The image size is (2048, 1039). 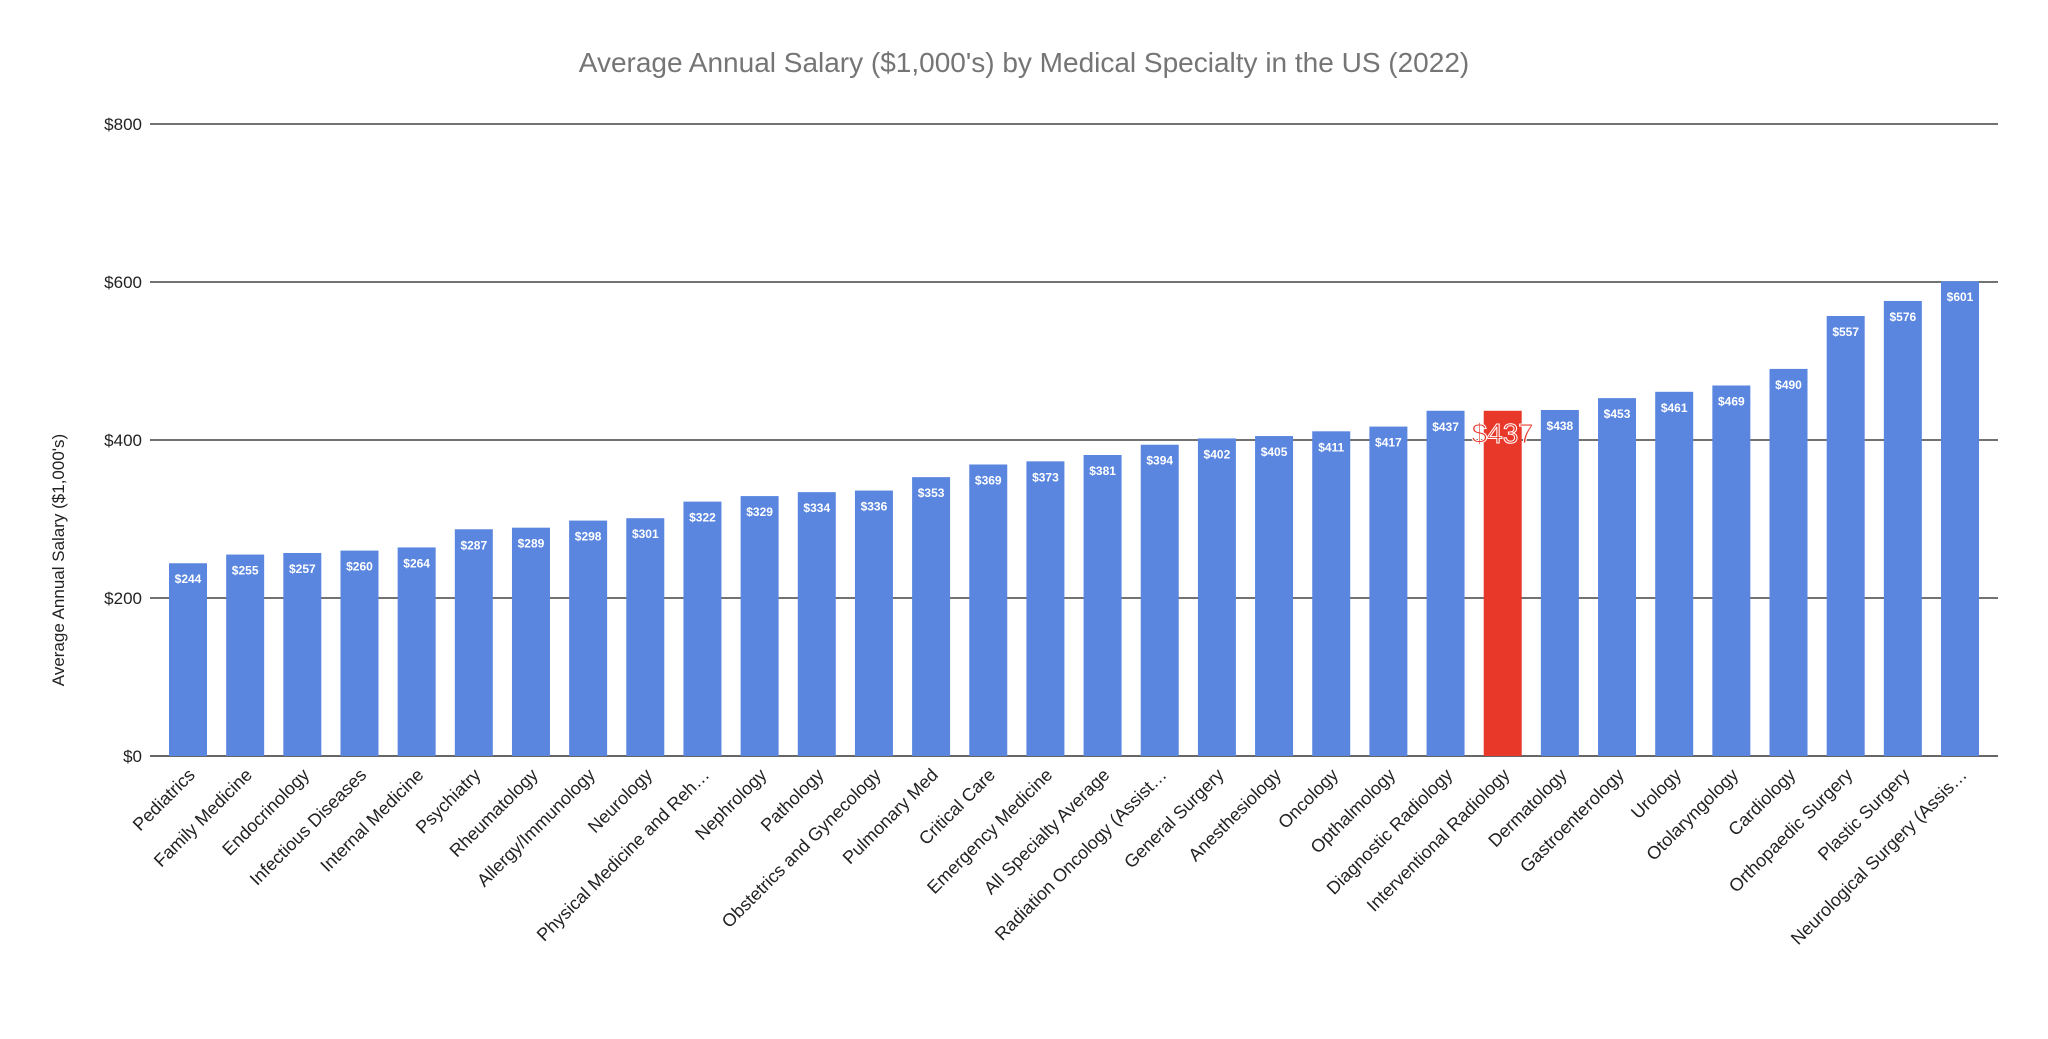 What do you see at coordinates (1217, 454) in the screenshot?
I see `data-label: $402` at bounding box center [1217, 454].